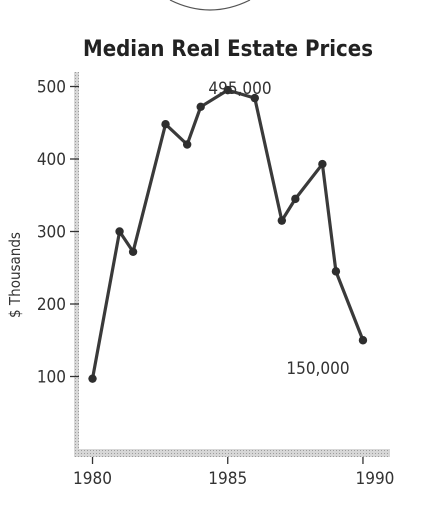  Describe the element at coordinates (15, 275) in the screenshot. I see `y-axis-label: $ Thousands` at that location.